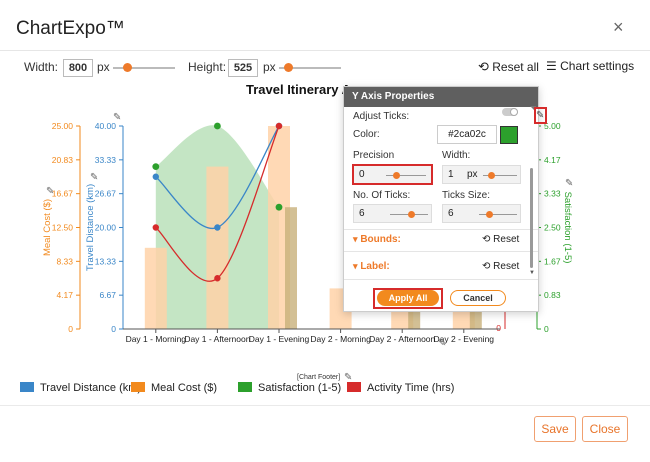 The image size is (650, 462). What do you see at coordinates (392, 213) in the screenshot?
I see `ticks-count-field: 6` at bounding box center [392, 213].